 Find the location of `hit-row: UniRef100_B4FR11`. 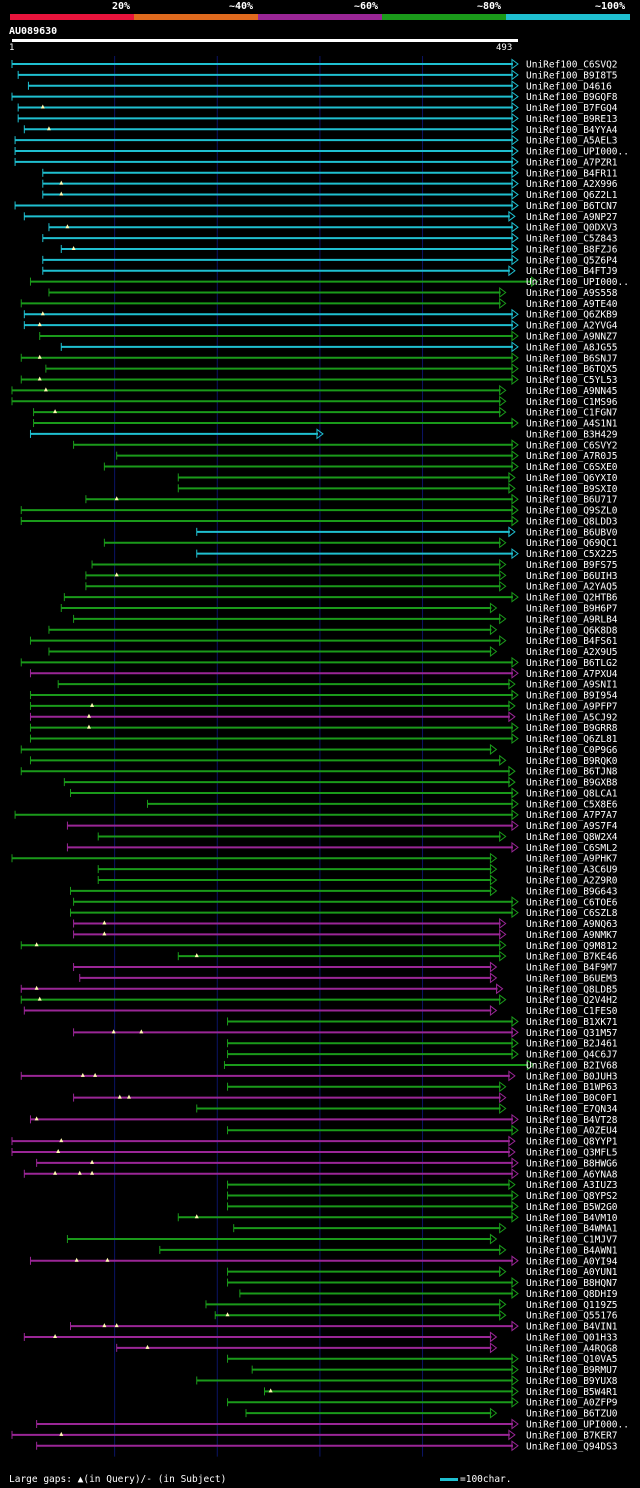

hit-row: UniRef100_B4FR11 is located at coordinates (330, 173).